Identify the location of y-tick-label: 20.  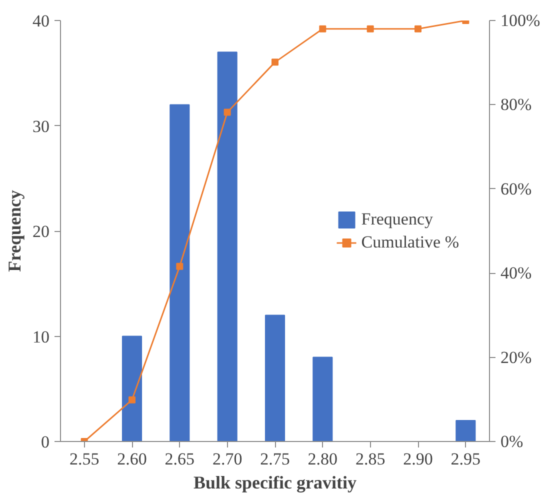
(41, 231).